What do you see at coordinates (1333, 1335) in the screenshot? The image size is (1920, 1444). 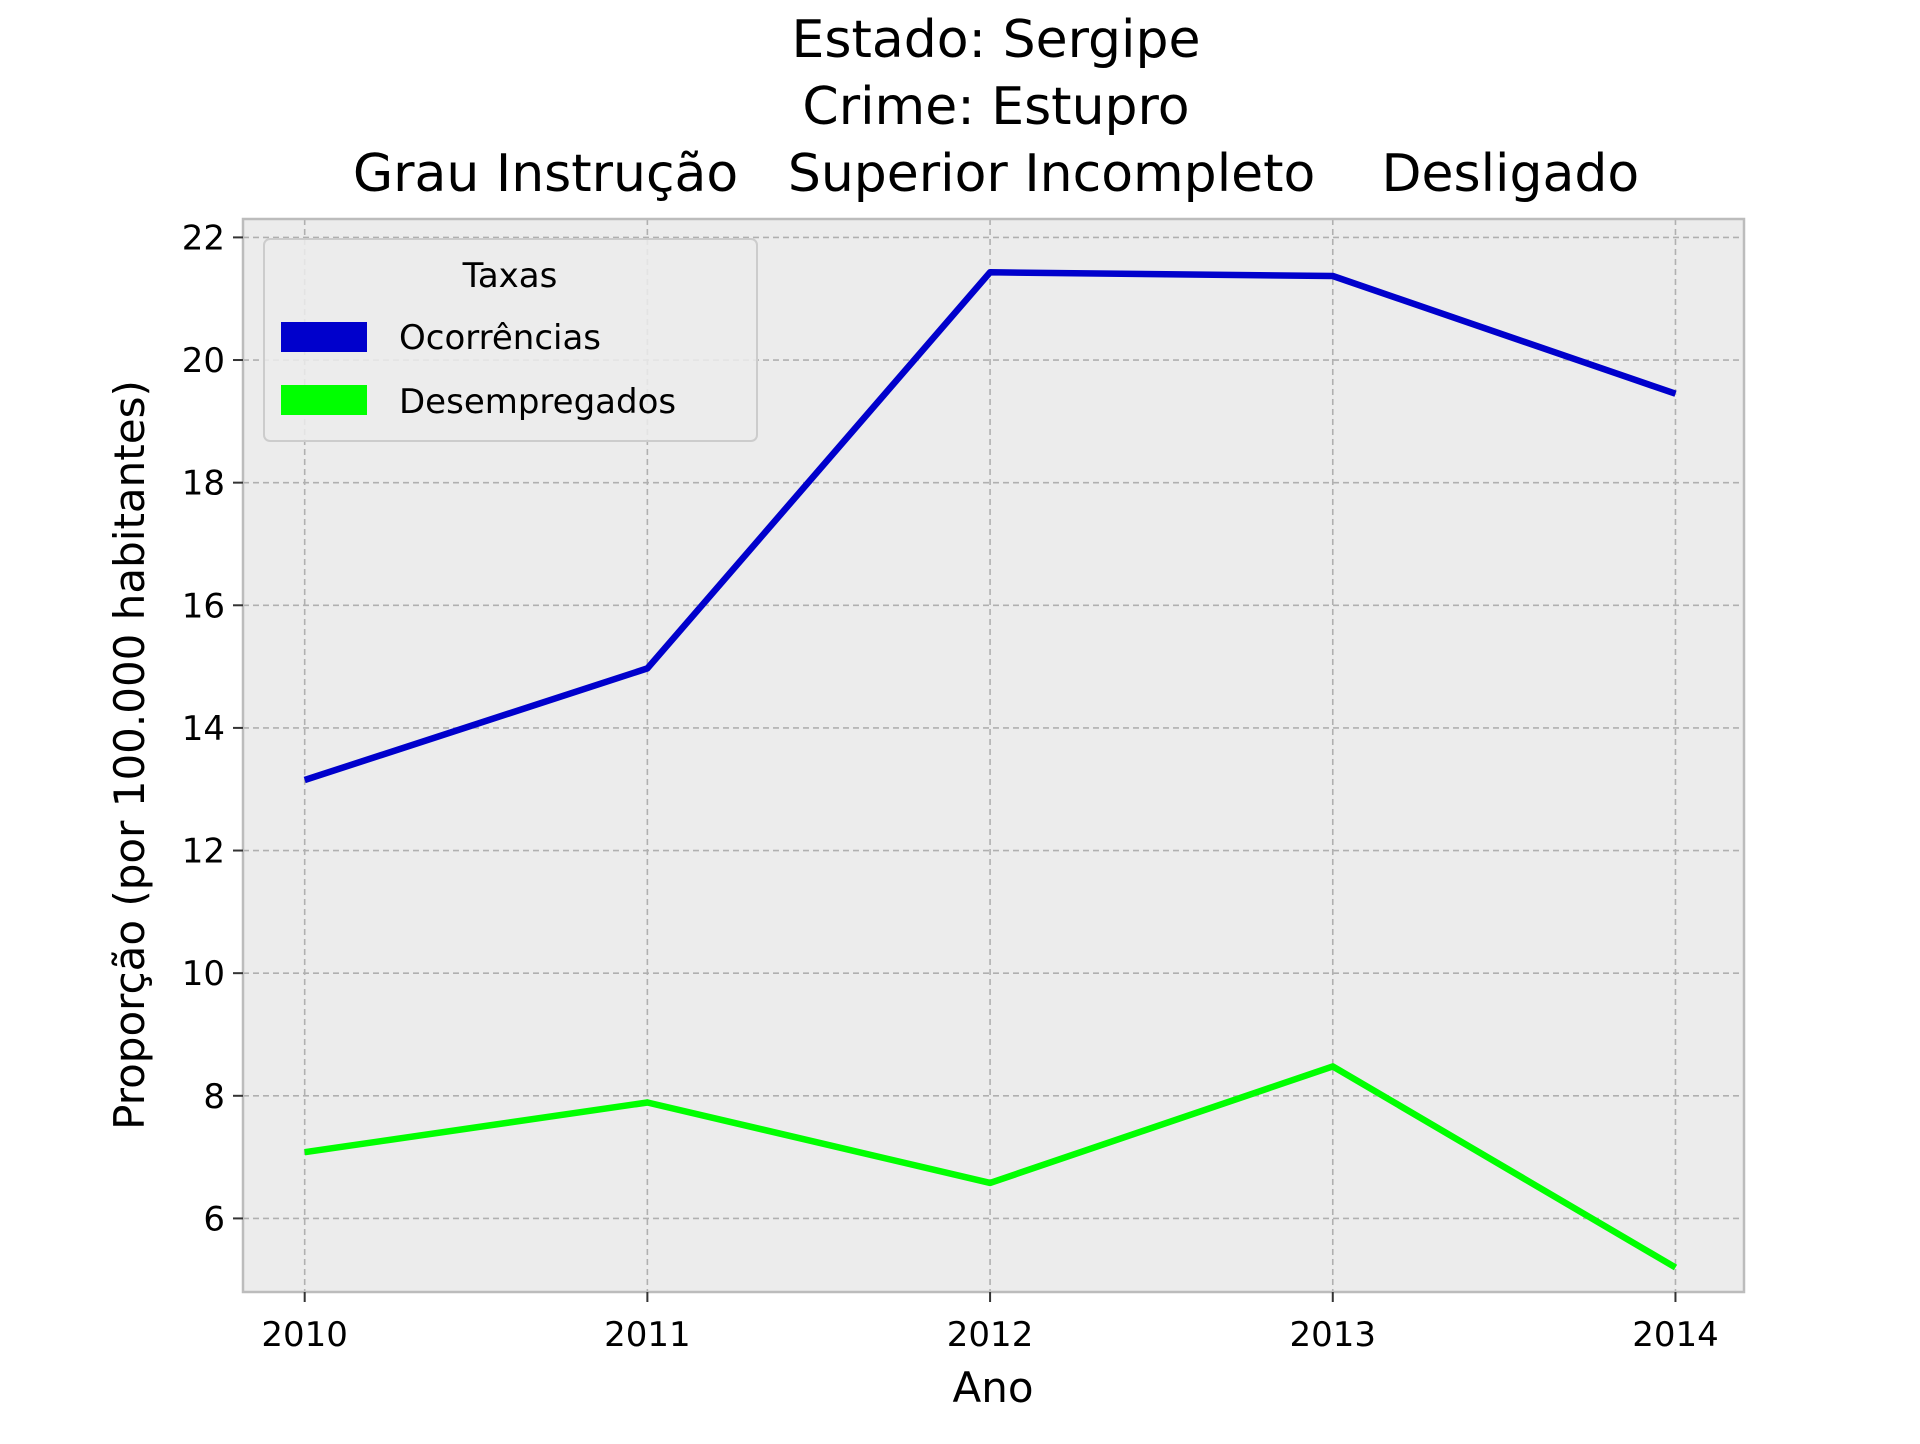 I see `x-tick-label: 2013` at bounding box center [1333, 1335].